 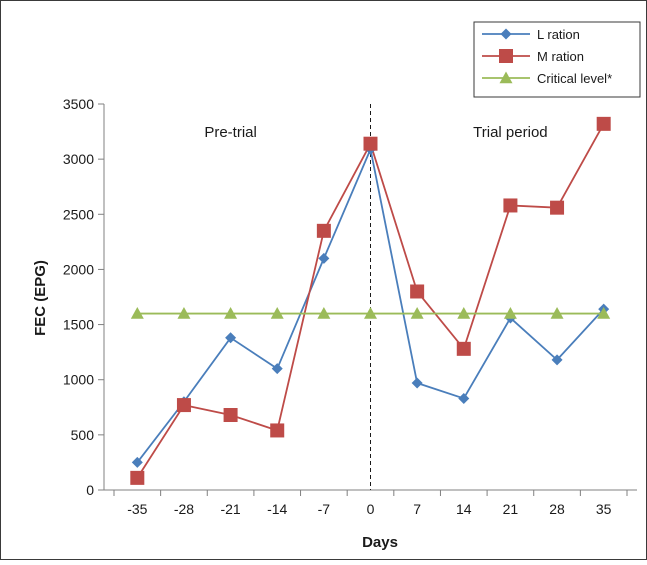 What do you see at coordinates (78, 269) in the screenshot?
I see `y-tick-label: 2000` at bounding box center [78, 269].